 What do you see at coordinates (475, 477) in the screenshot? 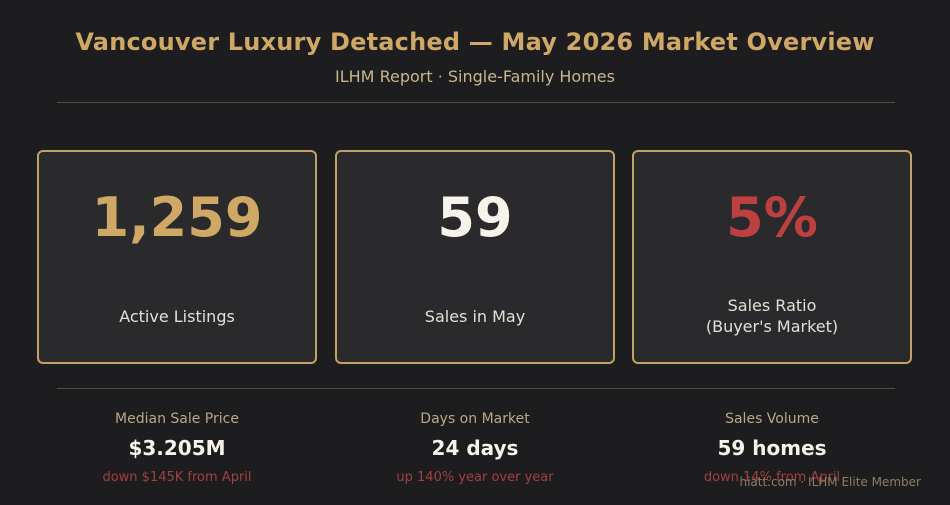
I see `days-on-market-change: up 140% year over year` at bounding box center [475, 477].